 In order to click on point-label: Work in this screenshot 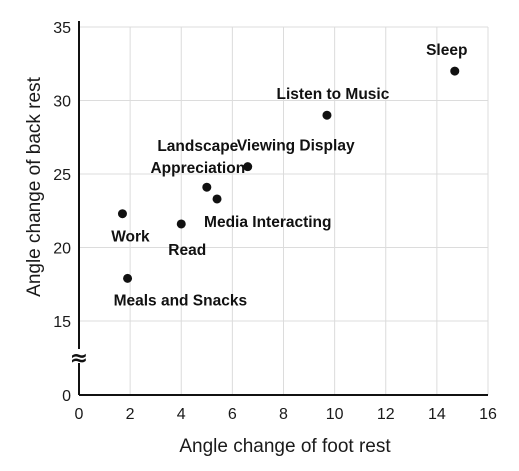, I will do `click(130, 237)`.